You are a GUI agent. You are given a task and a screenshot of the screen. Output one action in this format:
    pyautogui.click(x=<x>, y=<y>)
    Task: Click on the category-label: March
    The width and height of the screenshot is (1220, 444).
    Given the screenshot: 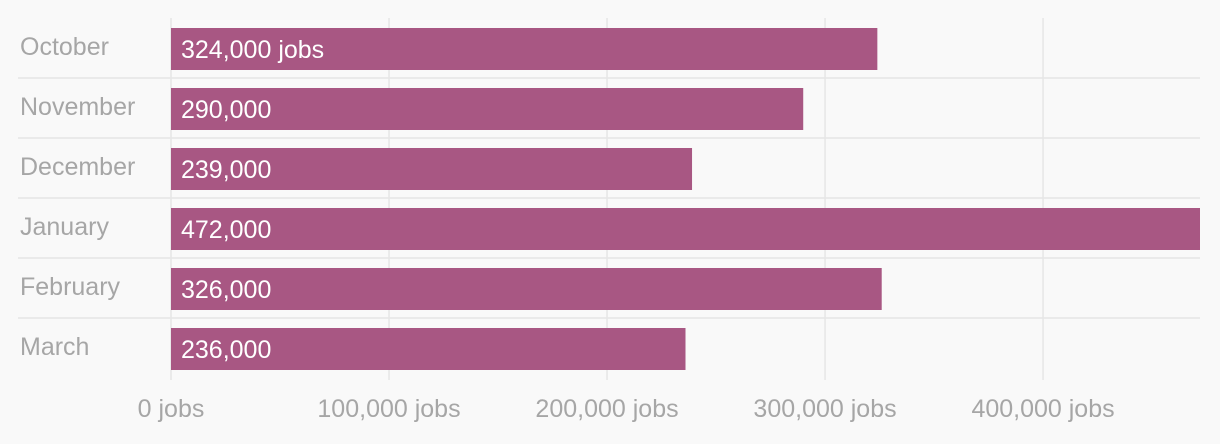 What is the action you would take?
    pyautogui.click(x=54, y=347)
    